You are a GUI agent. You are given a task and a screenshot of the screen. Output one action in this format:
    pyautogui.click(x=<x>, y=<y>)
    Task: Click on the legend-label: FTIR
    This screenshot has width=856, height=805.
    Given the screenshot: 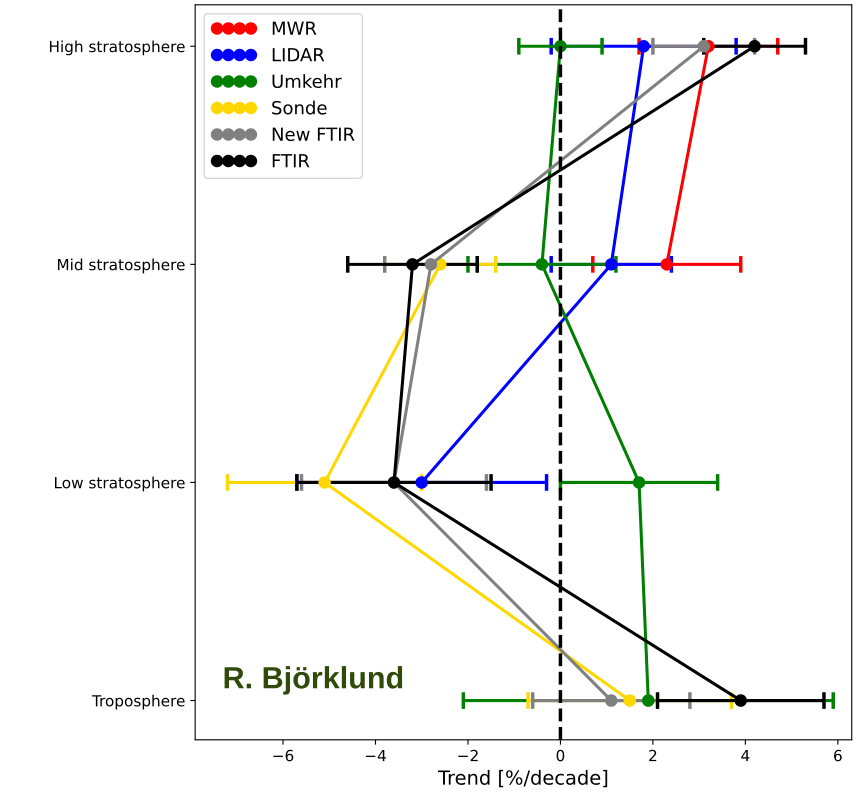 What is the action you would take?
    pyautogui.click(x=291, y=161)
    